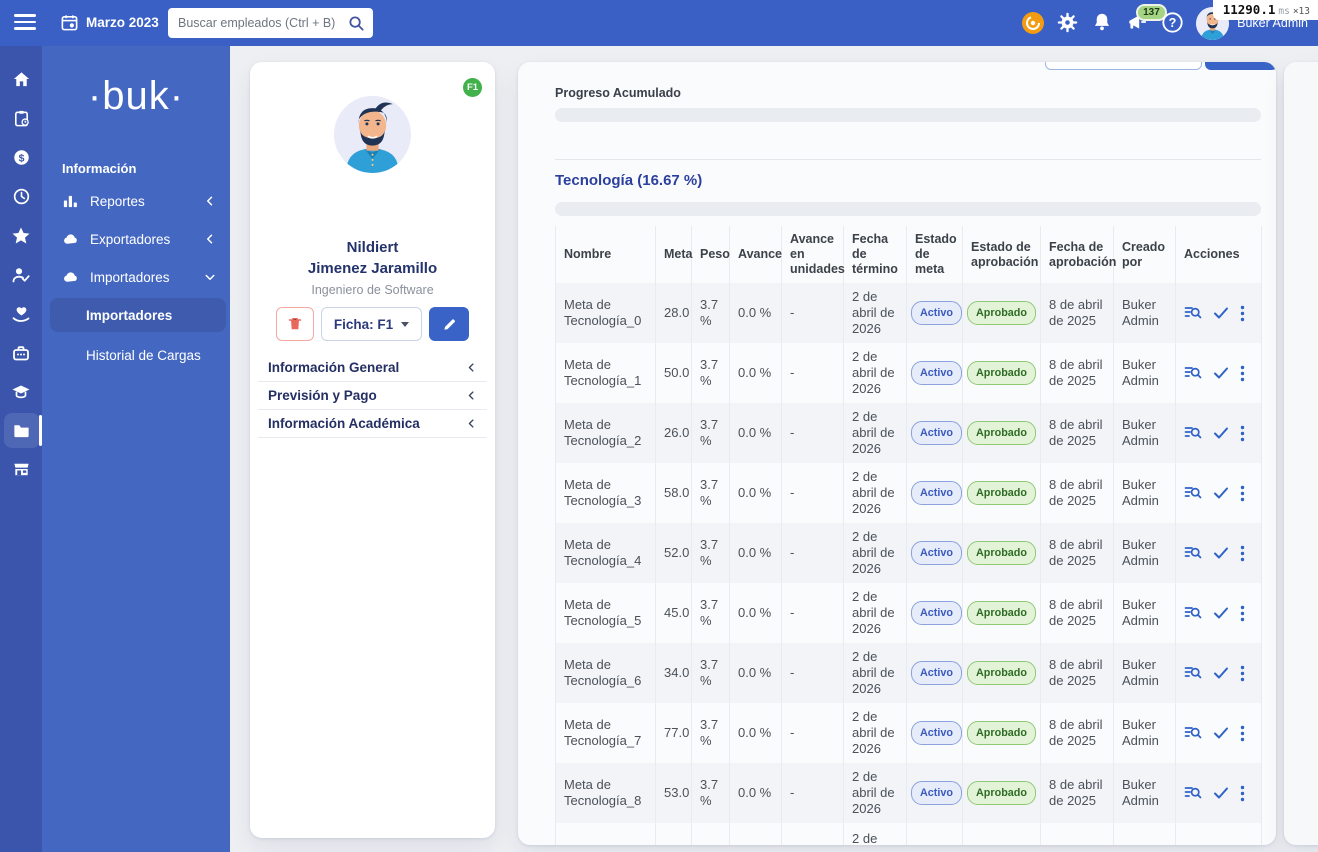 This screenshot has width=1318, height=852. Describe the element at coordinates (258, 23) in the screenshot. I see `search-input` at that location.